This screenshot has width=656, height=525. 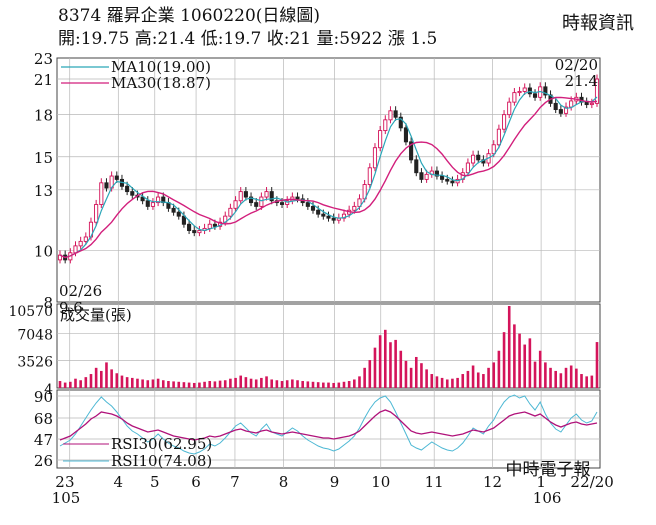 What do you see at coordinates (35, 363) in the screenshot?
I see `volume-tick-label: 3526` at bounding box center [35, 363].